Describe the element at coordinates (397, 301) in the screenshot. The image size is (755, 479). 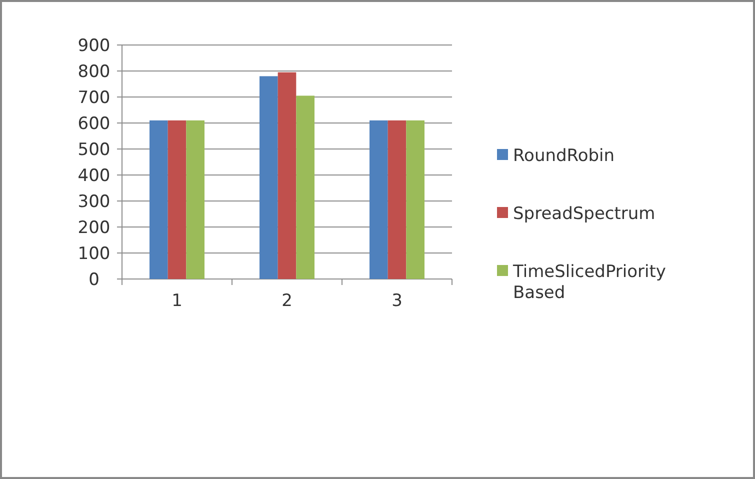
I see `x-tick-label: 3` at that location.